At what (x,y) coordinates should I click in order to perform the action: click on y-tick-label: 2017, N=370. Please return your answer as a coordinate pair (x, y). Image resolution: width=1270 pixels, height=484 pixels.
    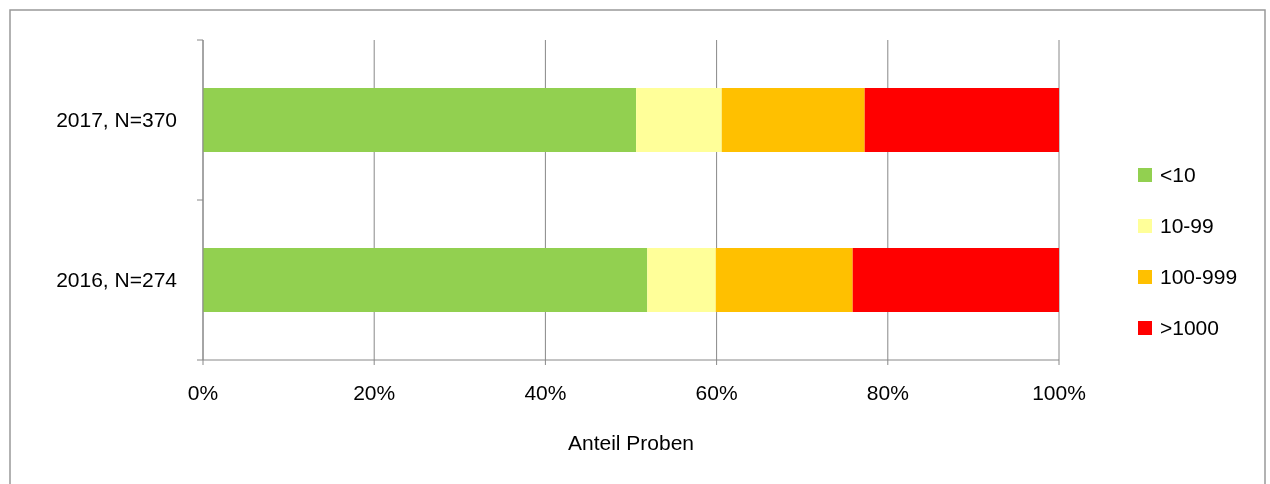
    Looking at the image, I should click on (116, 119).